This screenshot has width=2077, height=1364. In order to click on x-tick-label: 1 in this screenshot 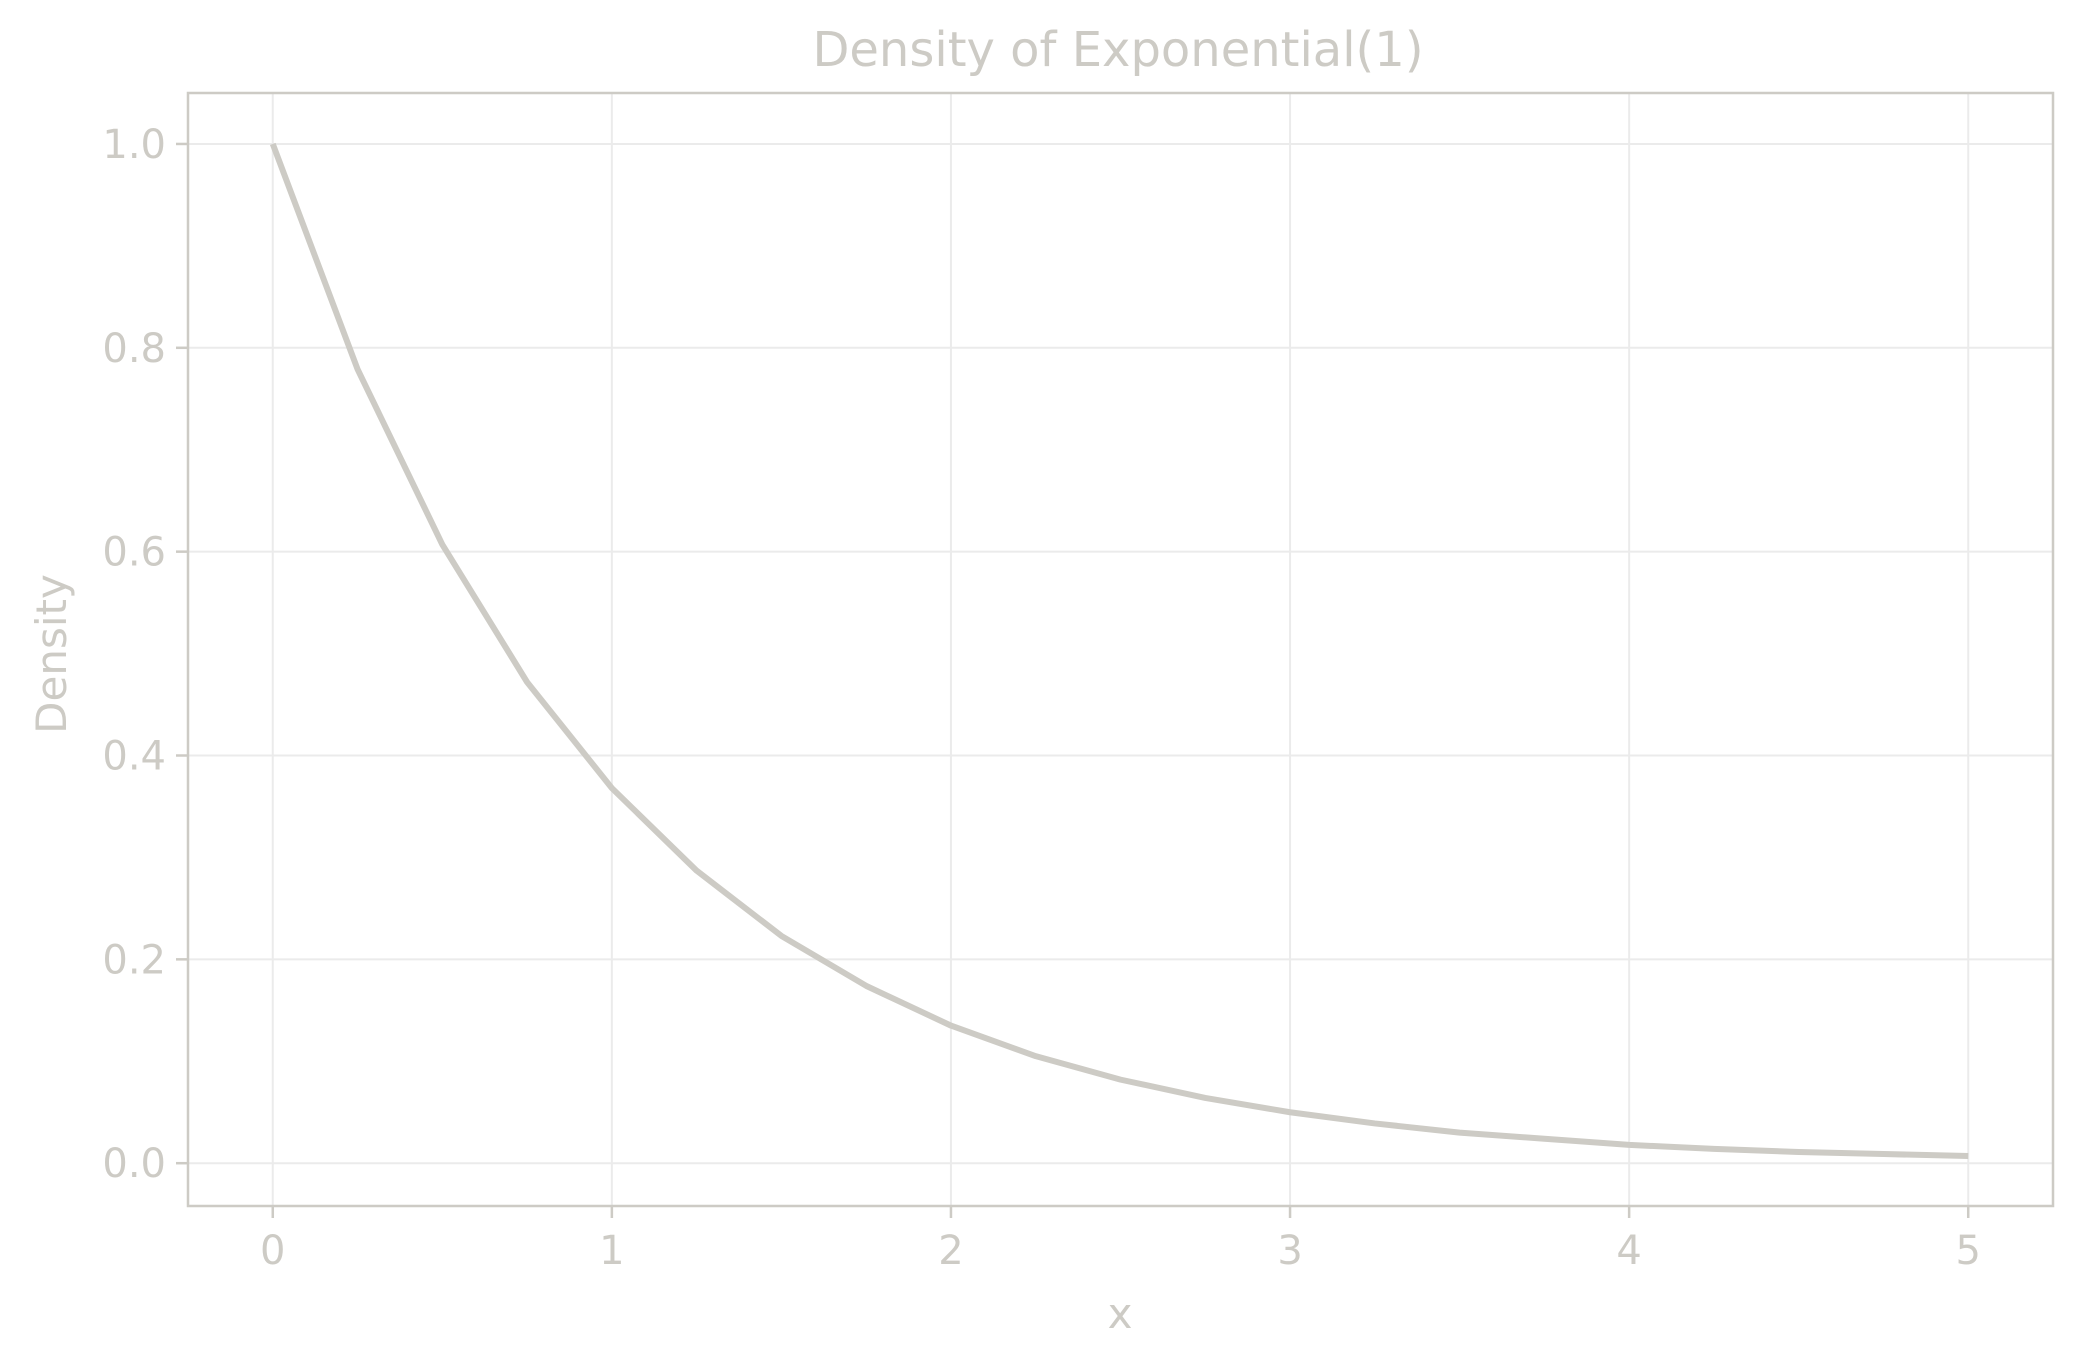, I will do `click(611, 1251)`.